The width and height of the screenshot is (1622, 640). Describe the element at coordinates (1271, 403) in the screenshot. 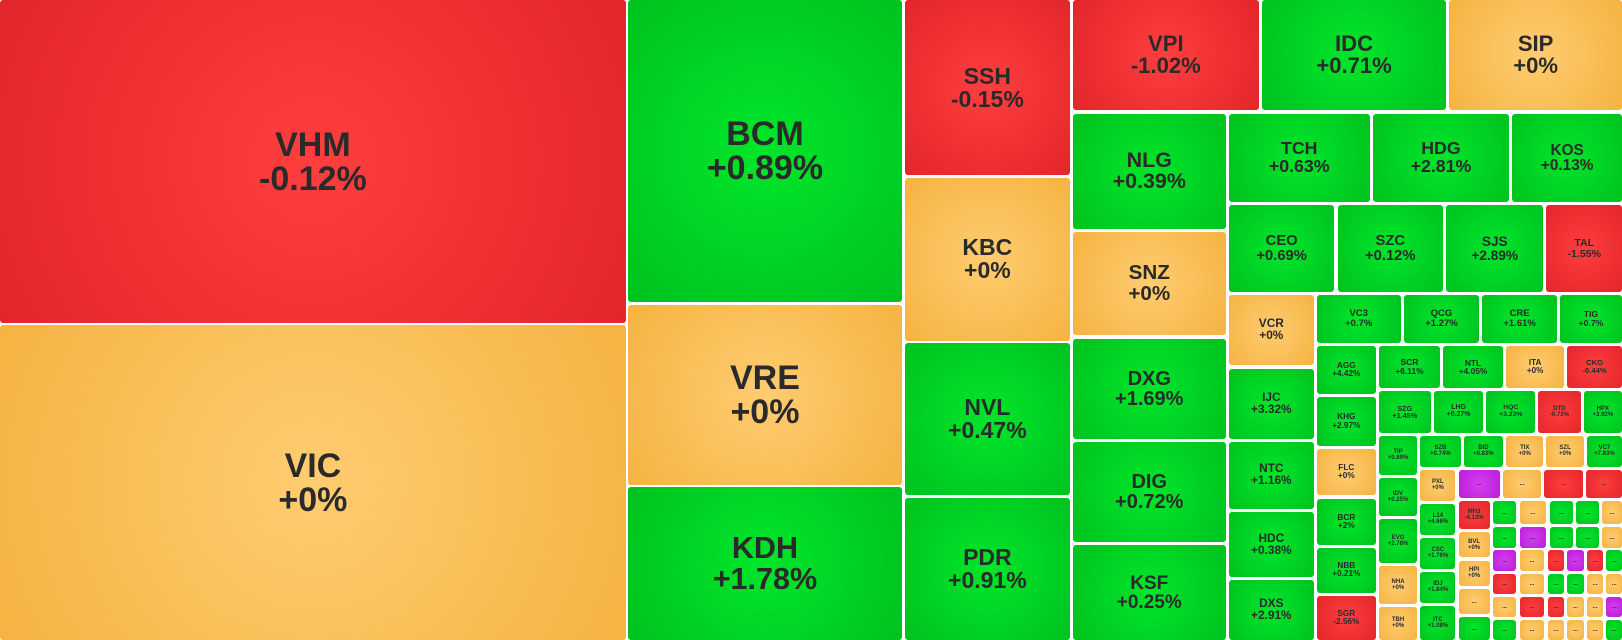

I see `stock-tile: IJC +3.32%` at that location.